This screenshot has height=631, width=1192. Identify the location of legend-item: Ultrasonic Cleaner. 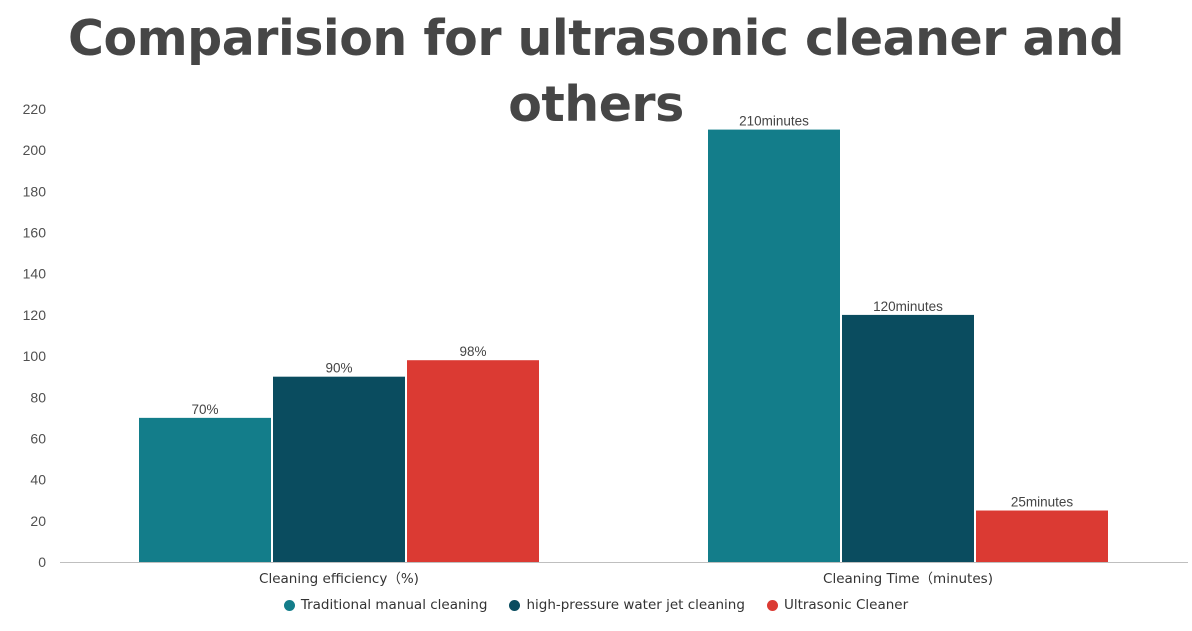
(837, 605).